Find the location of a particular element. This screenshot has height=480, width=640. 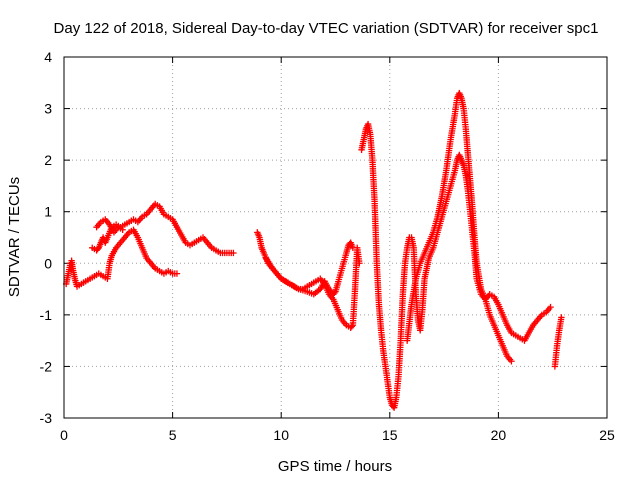

x-tick-label: 5 is located at coordinates (173, 435).